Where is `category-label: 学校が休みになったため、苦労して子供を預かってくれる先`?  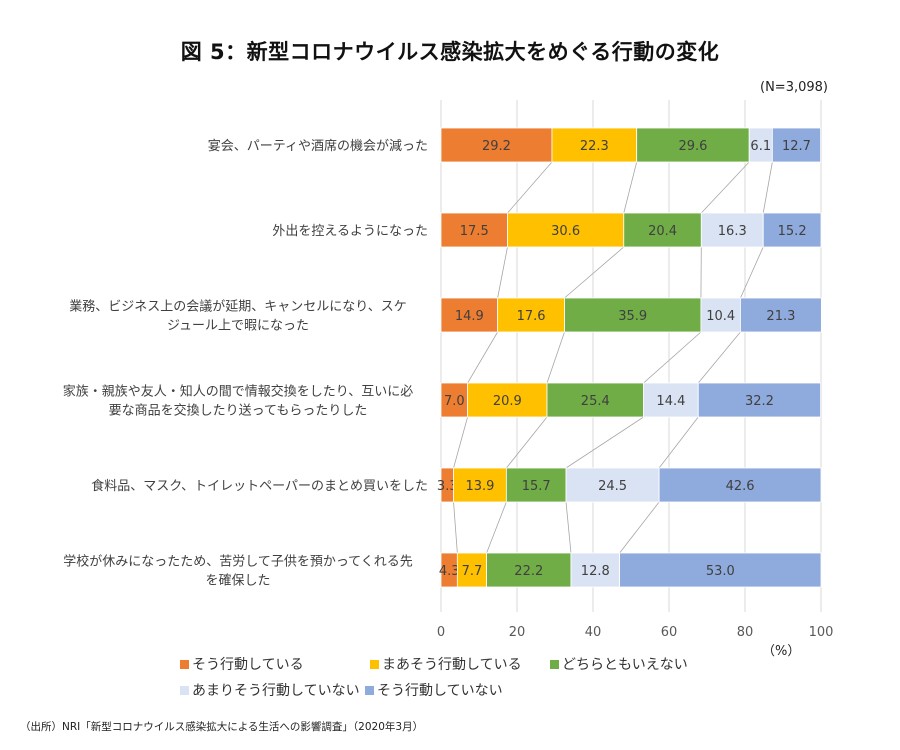 category-label: 学校が休みになったため、苦労して子供を預かってくれる先 is located at coordinates (238, 562).